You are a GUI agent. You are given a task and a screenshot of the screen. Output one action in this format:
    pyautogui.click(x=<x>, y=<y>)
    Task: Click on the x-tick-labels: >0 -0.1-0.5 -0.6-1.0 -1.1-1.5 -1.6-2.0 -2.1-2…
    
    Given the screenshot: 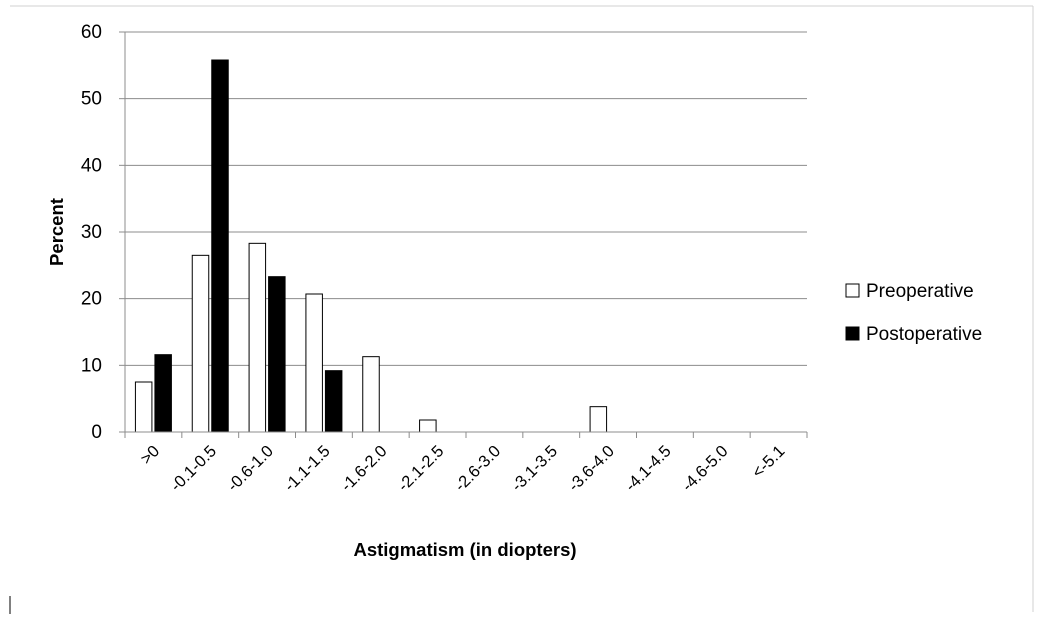 What is the action you would take?
    pyautogui.click(x=462, y=468)
    